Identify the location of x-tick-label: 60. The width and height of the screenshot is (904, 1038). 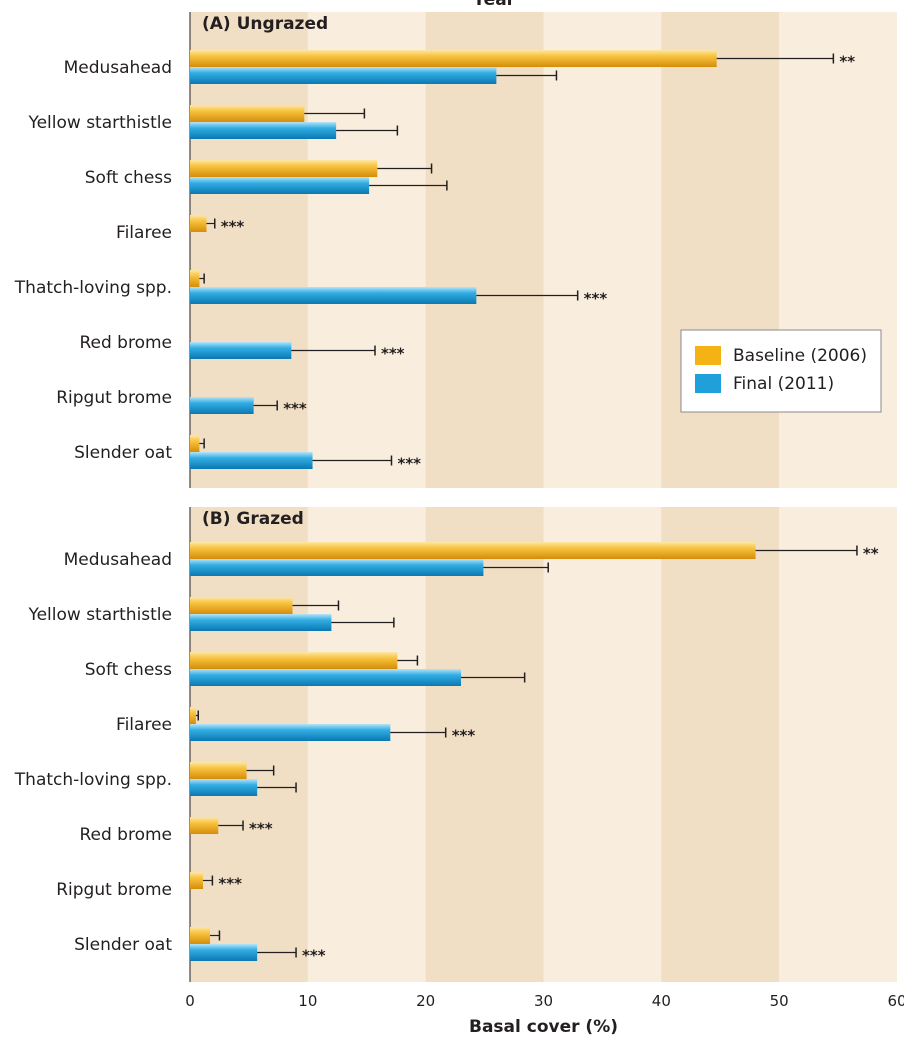
(895, 1001).